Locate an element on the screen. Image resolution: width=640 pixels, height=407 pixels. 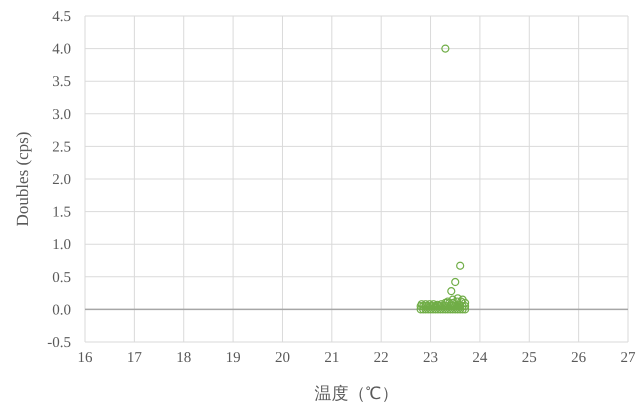
x-tick-label: 22 is located at coordinates (381, 358).